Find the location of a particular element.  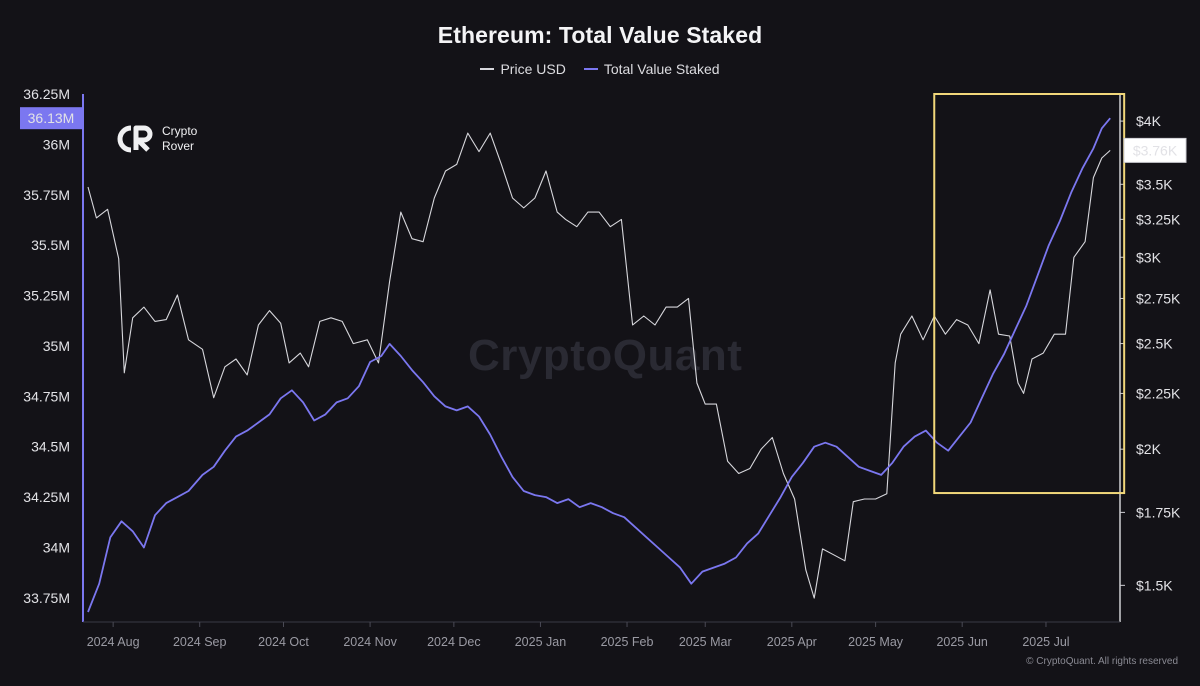

legend-swatch-price is located at coordinates (487, 69).